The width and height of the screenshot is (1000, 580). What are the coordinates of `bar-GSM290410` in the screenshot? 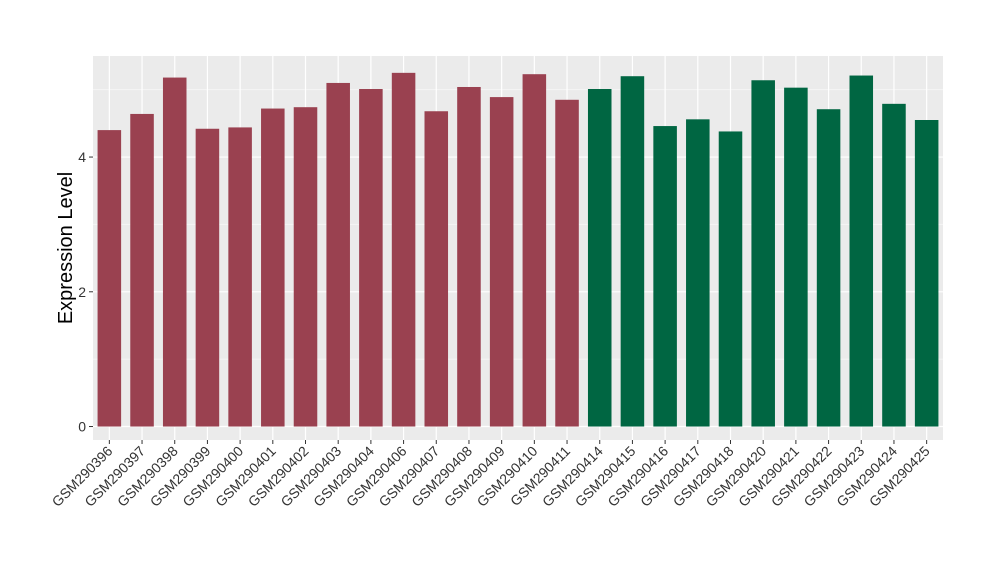 It's located at (534, 250).